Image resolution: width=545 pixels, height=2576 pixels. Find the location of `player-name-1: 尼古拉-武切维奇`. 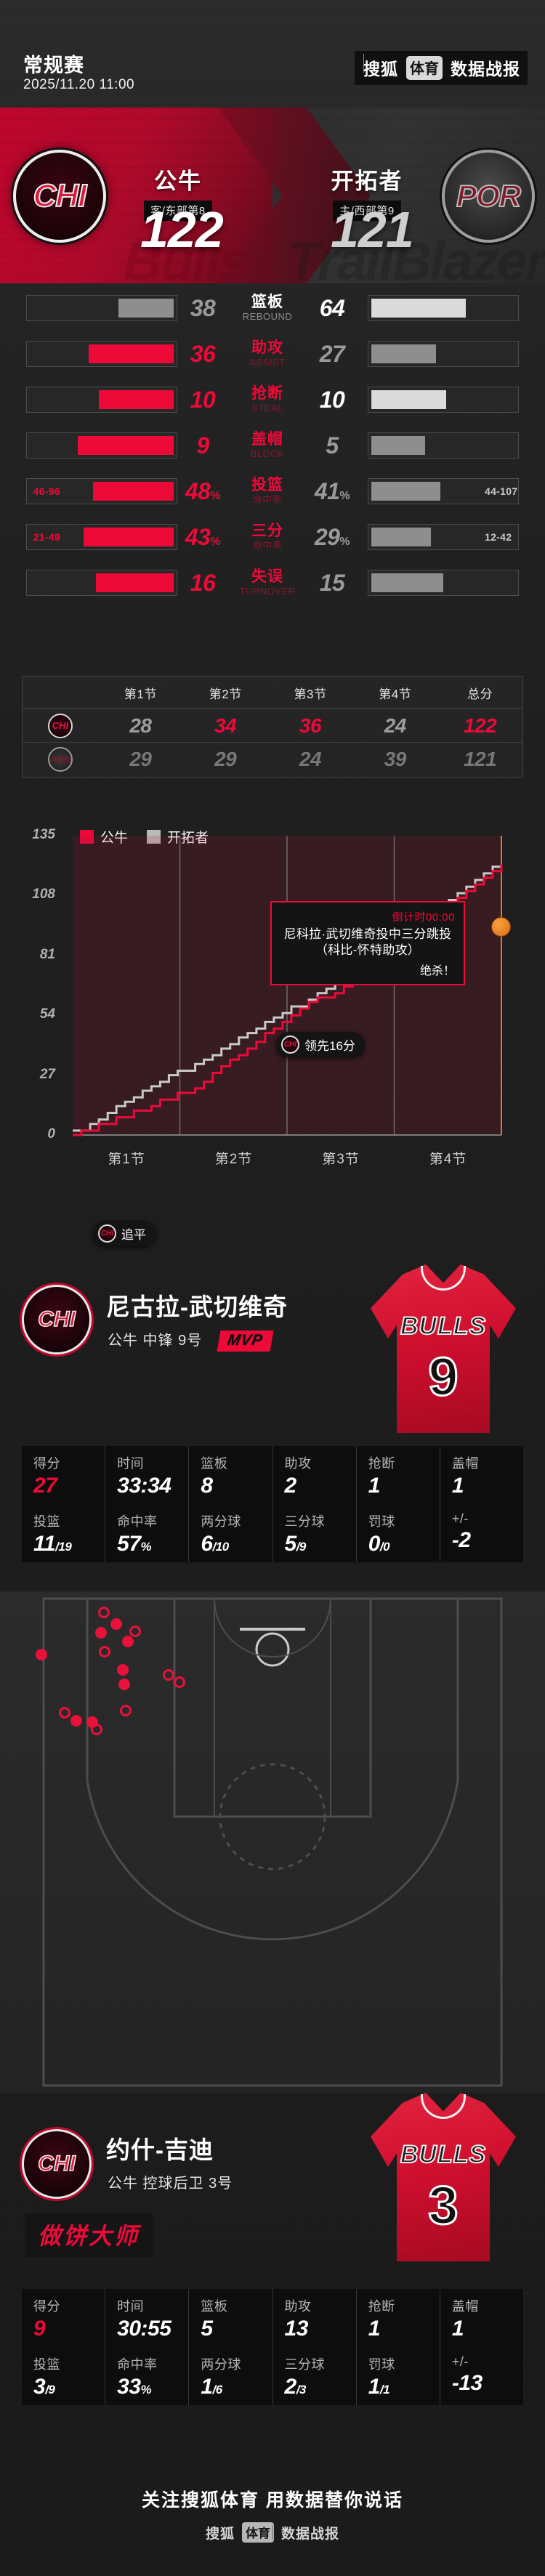

player-name-1: 尼古拉-武切维奇 is located at coordinates (197, 1307).